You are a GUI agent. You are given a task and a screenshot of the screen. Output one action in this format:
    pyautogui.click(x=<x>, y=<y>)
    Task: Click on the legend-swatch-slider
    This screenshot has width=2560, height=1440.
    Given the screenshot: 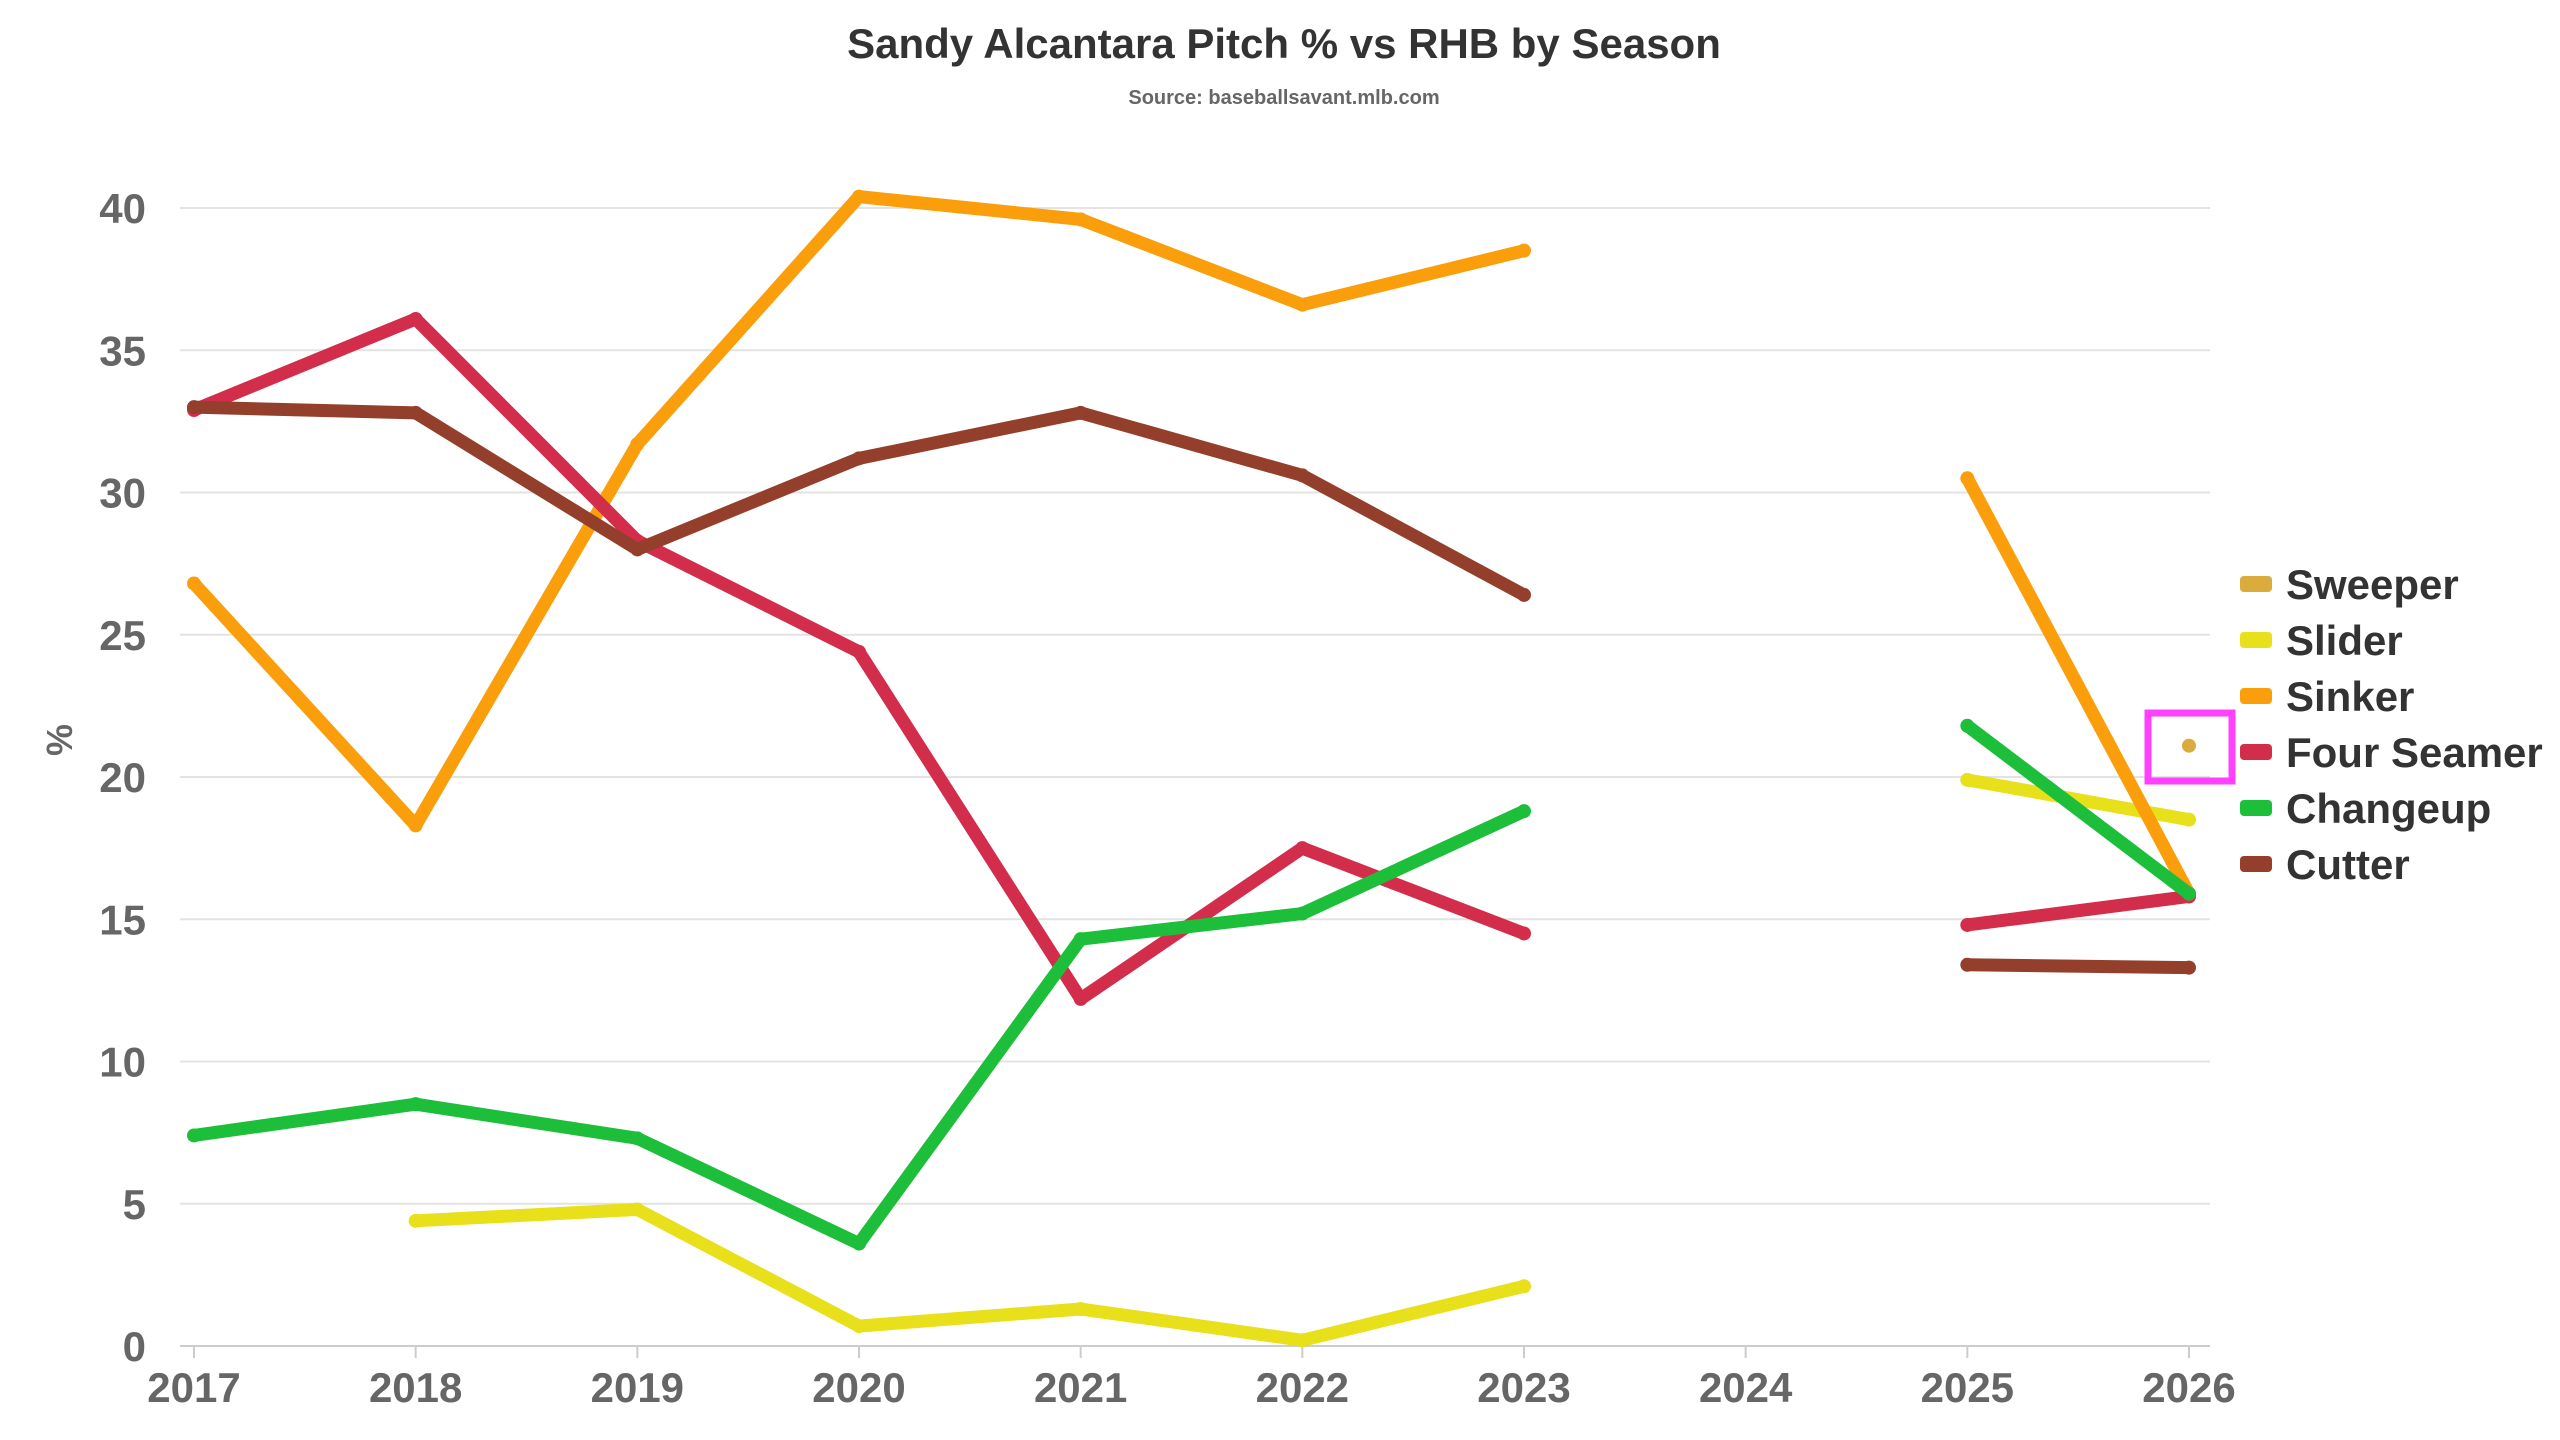 What is the action you would take?
    pyautogui.click(x=2256, y=640)
    